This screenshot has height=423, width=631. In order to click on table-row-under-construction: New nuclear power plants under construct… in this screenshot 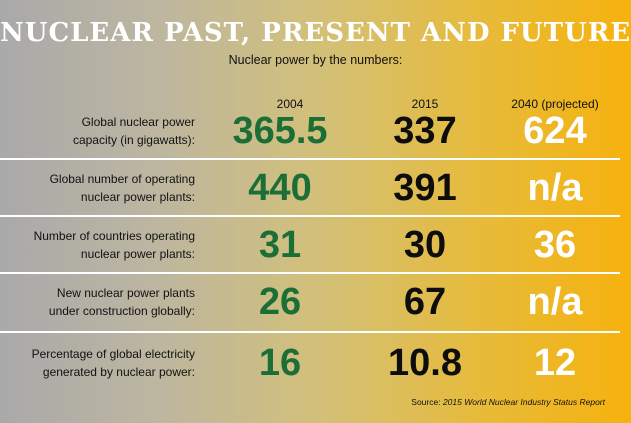, I will do `click(315, 302)`.